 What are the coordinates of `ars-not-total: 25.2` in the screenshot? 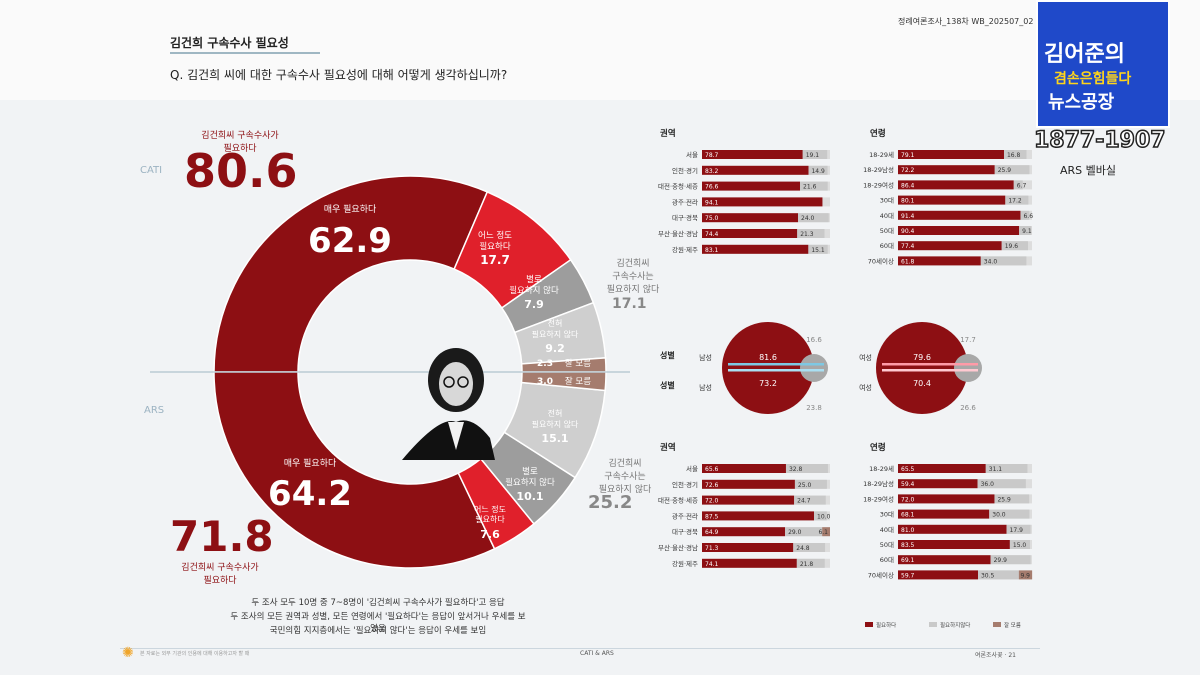 It's located at (610, 502).